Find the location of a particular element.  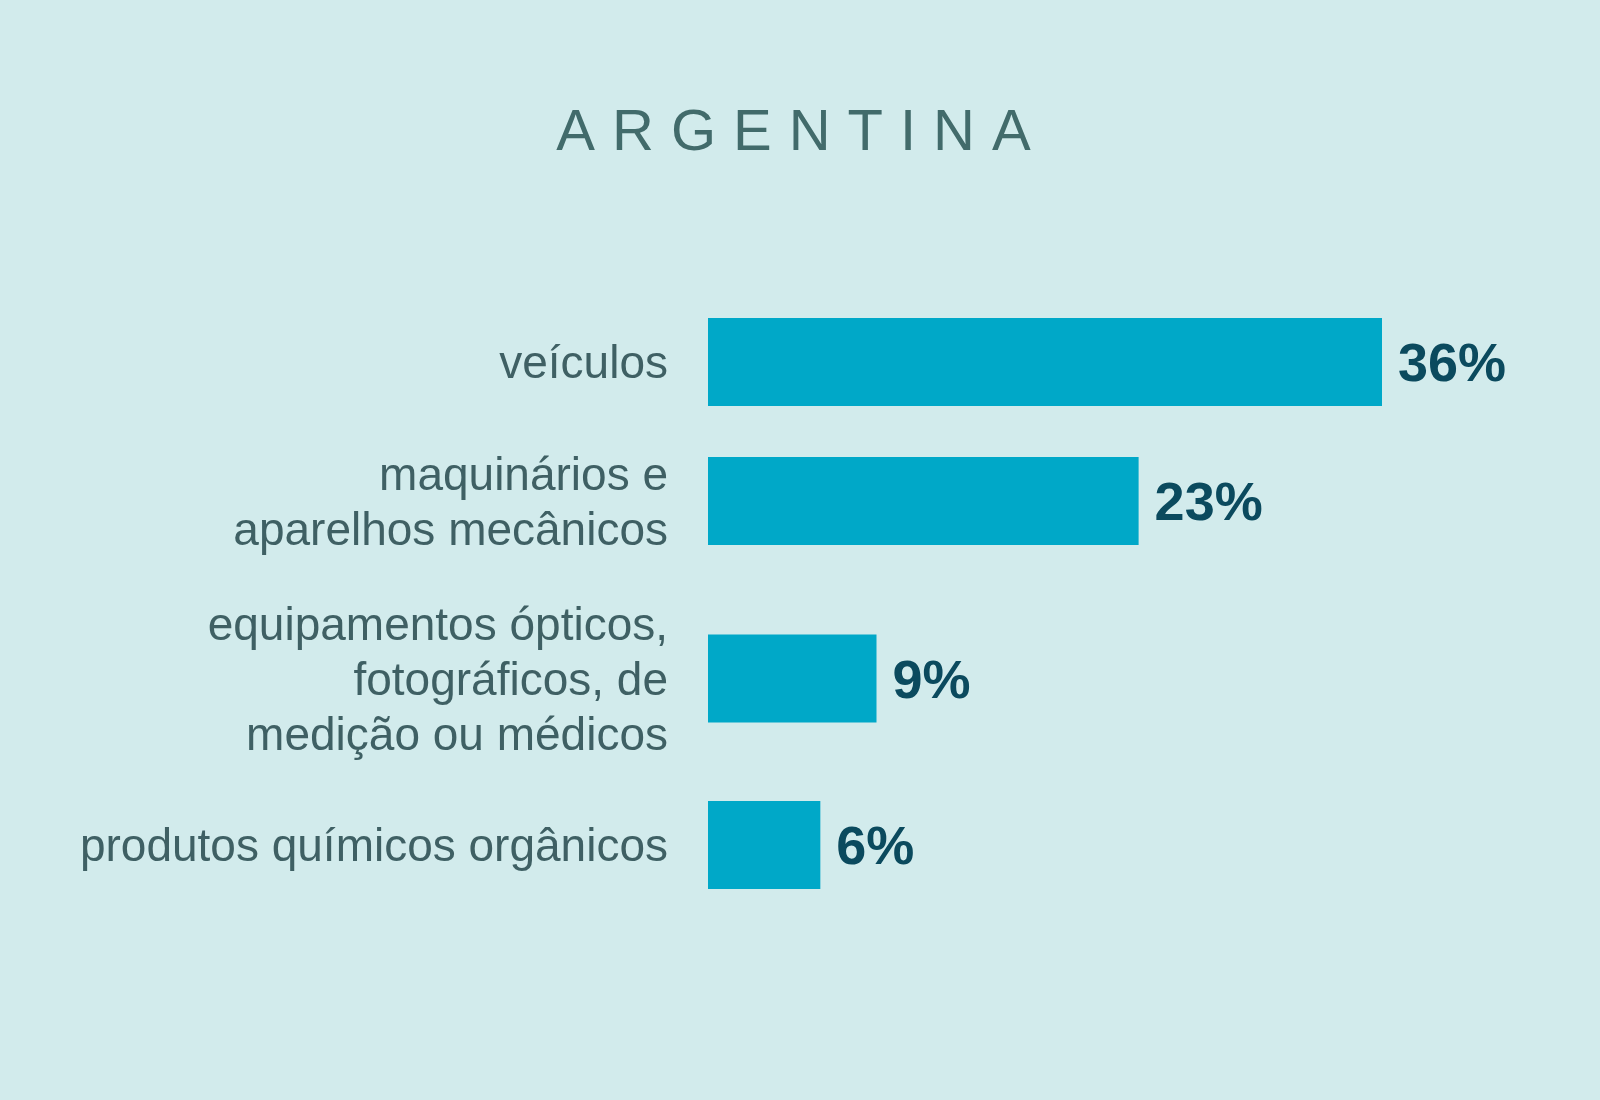

data-label: 36% is located at coordinates (1452, 362).